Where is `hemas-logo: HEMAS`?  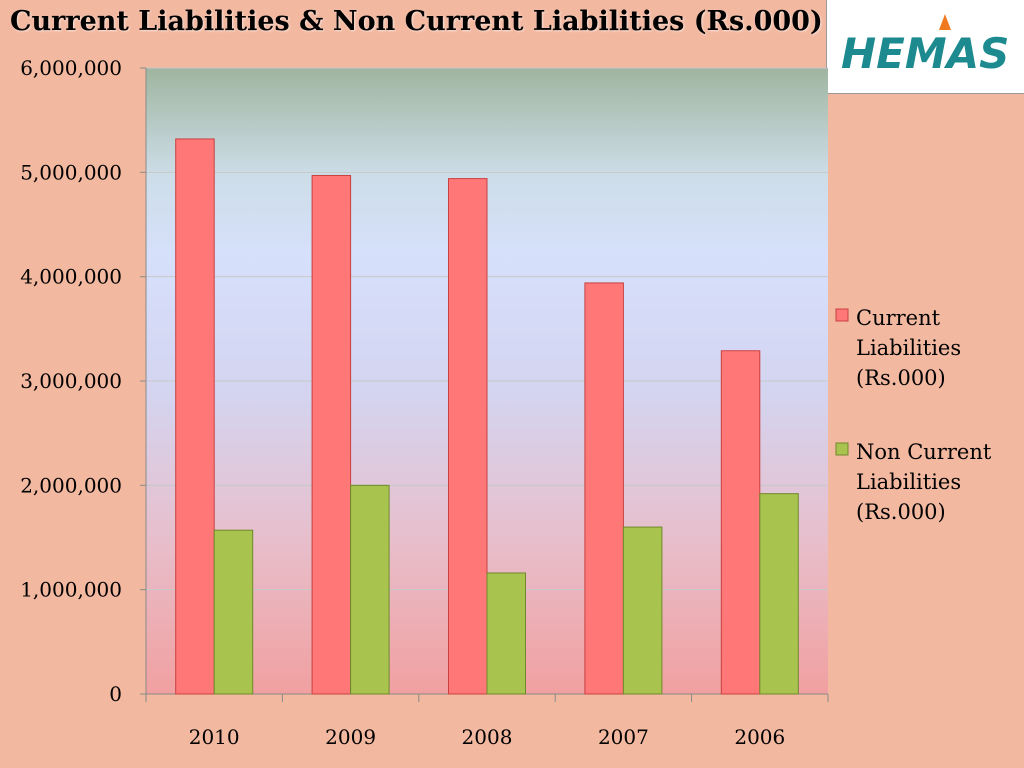
hemas-logo: HEMAS is located at coordinates (925, 47).